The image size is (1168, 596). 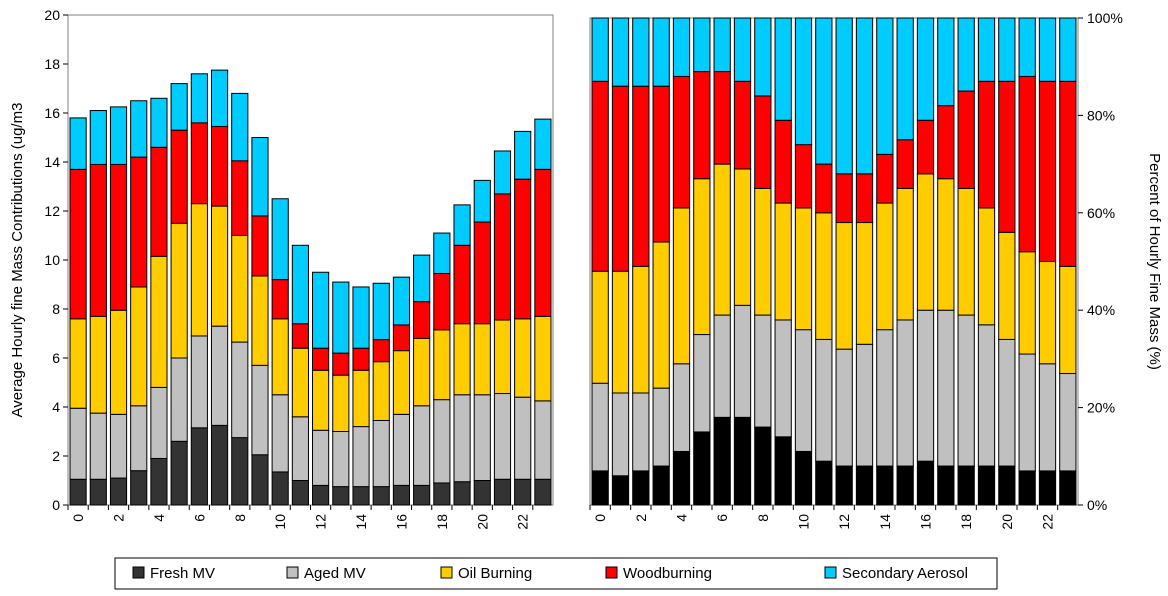 I want to click on legend-swatch, so click(x=138, y=572).